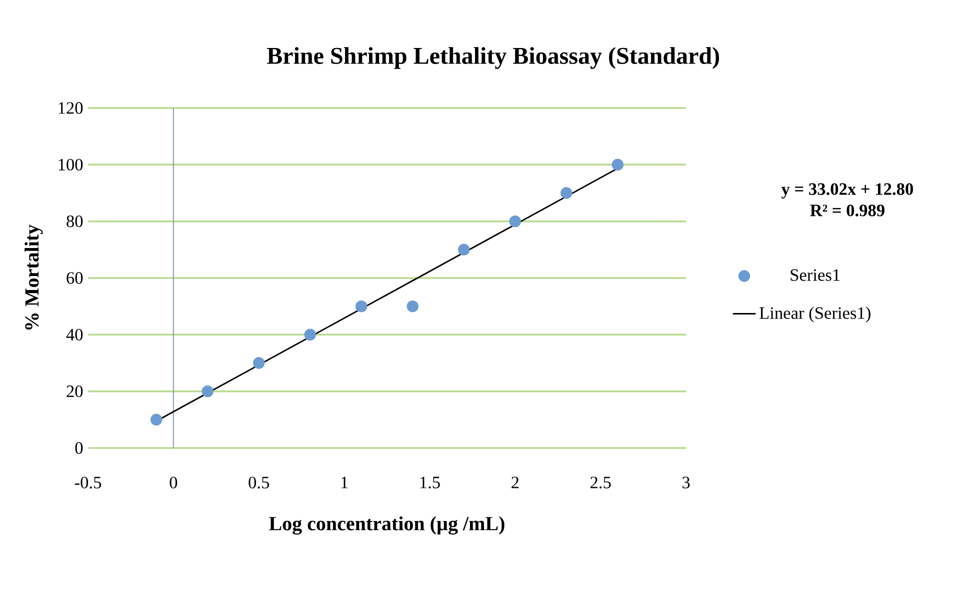 The image size is (964, 590). I want to click on y-tick-label: 60, so click(74, 278).